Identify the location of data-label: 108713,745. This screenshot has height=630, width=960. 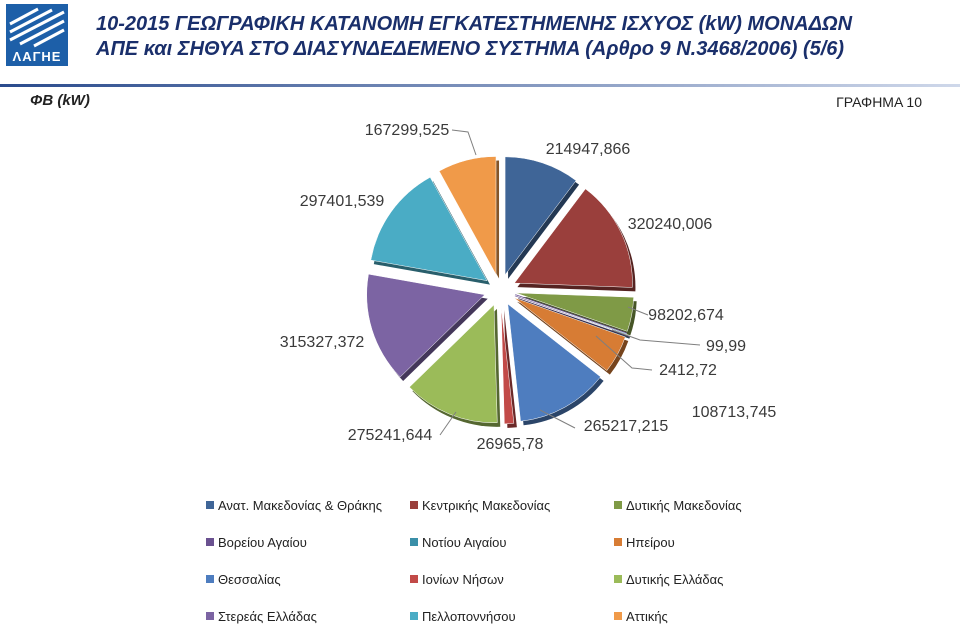
(734, 412).